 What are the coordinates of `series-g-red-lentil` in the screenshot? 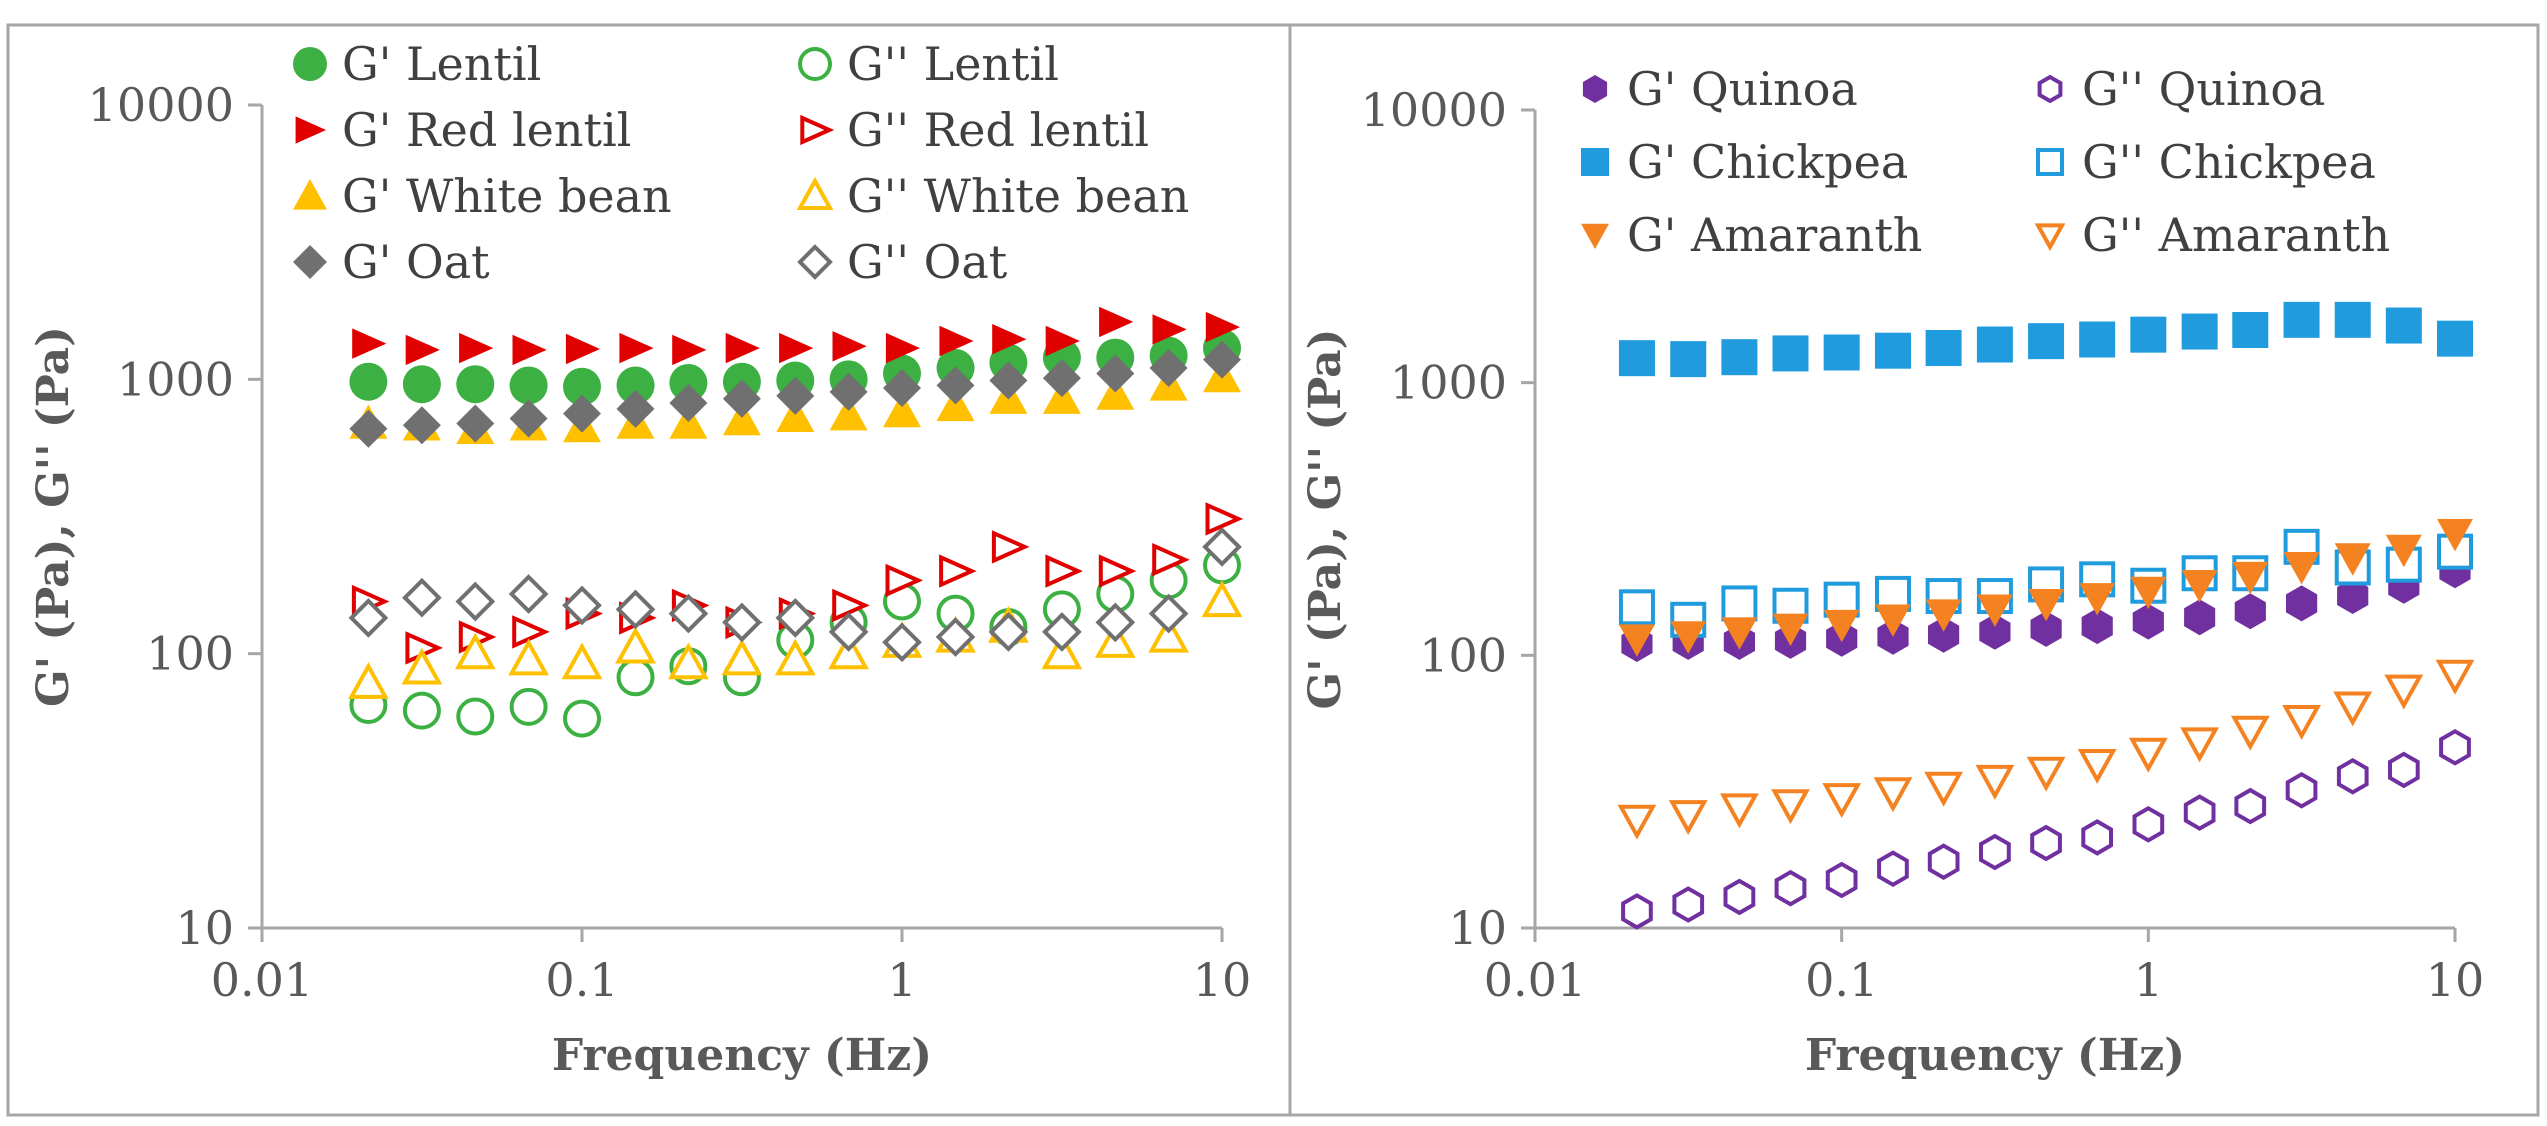 It's located at (797, 583).